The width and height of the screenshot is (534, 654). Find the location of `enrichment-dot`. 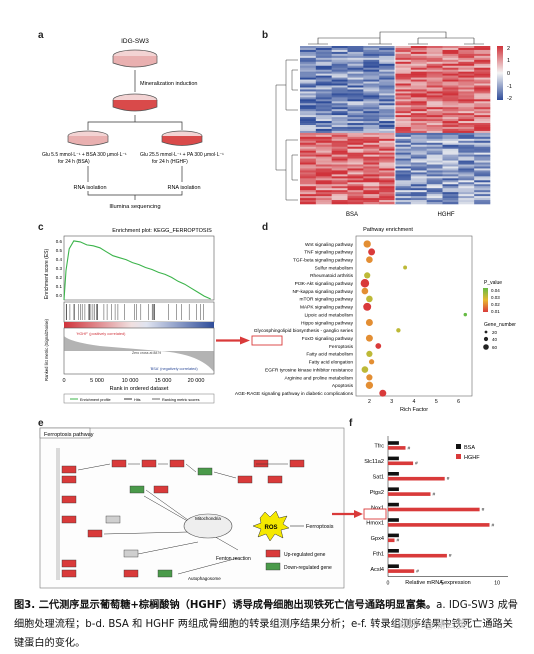

enrichment-dot is located at coordinates (367, 306).